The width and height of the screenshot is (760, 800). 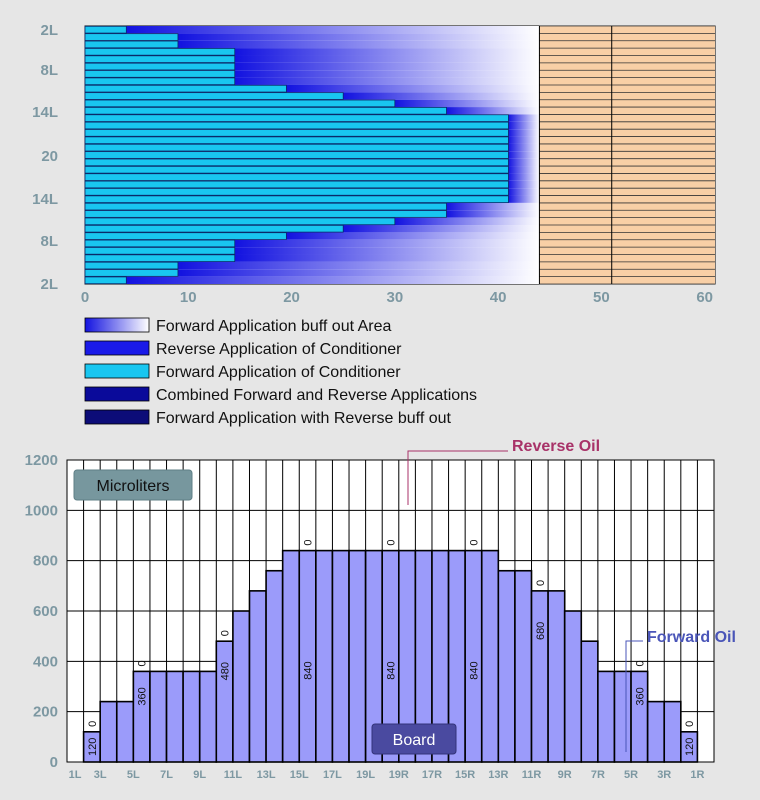 What do you see at coordinates (125, 731) in the screenshot?
I see `bottom-bar-4L` at bounding box center [125, 731].